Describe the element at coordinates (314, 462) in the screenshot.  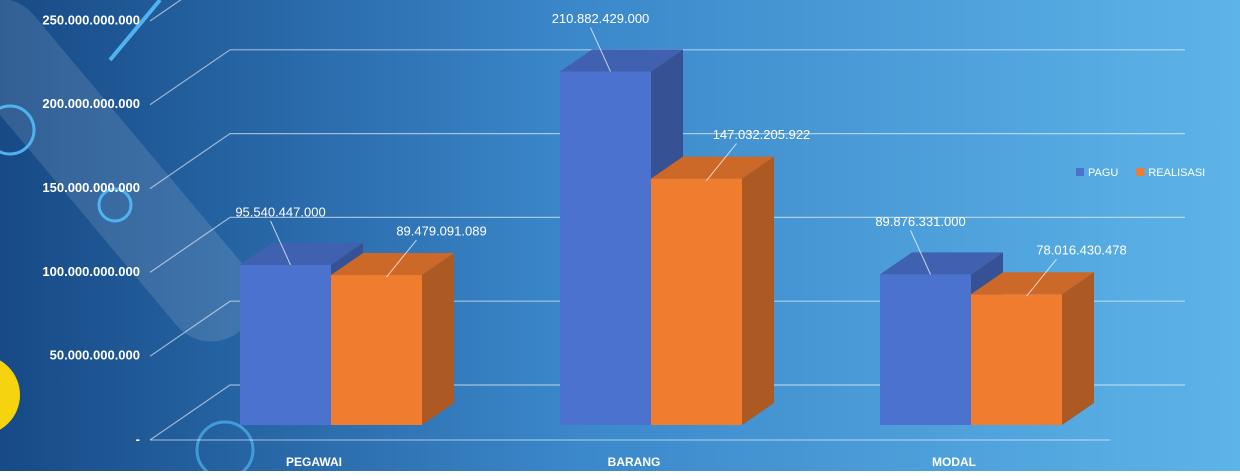
I see `x-tick-label: PEGAWAI` at that location.